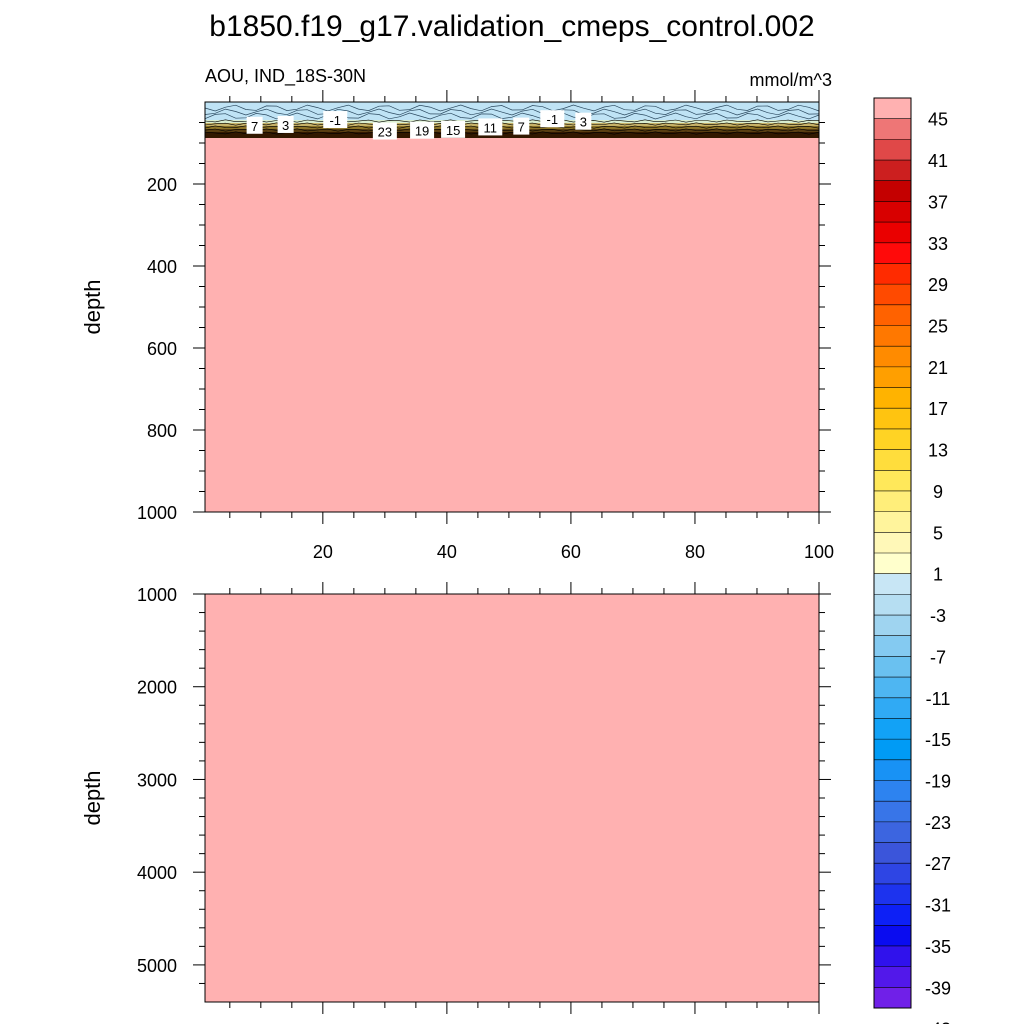  Describe the element at coordinates (938, 906) in the screenshot. I see `colorbar-label: -31` at that location.